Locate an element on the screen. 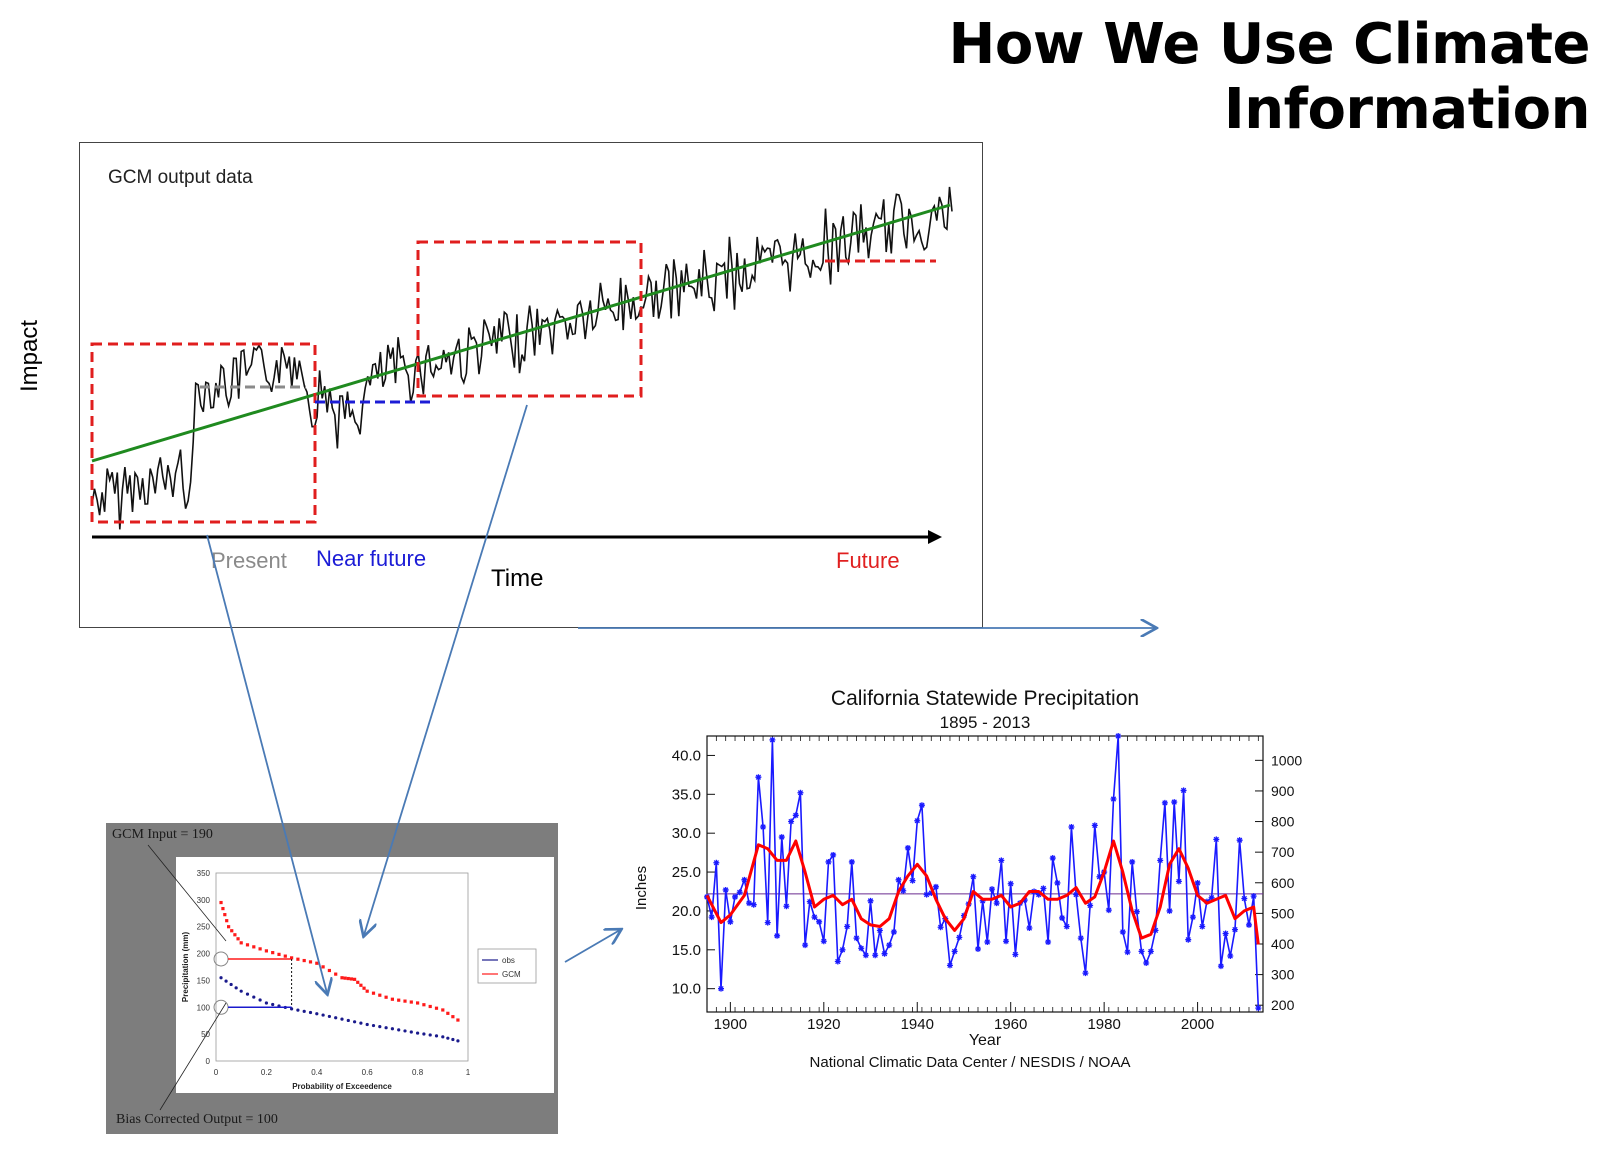 The image size is (1601, 1170). gcm-input-pointer is located at coordinates (187, 893).